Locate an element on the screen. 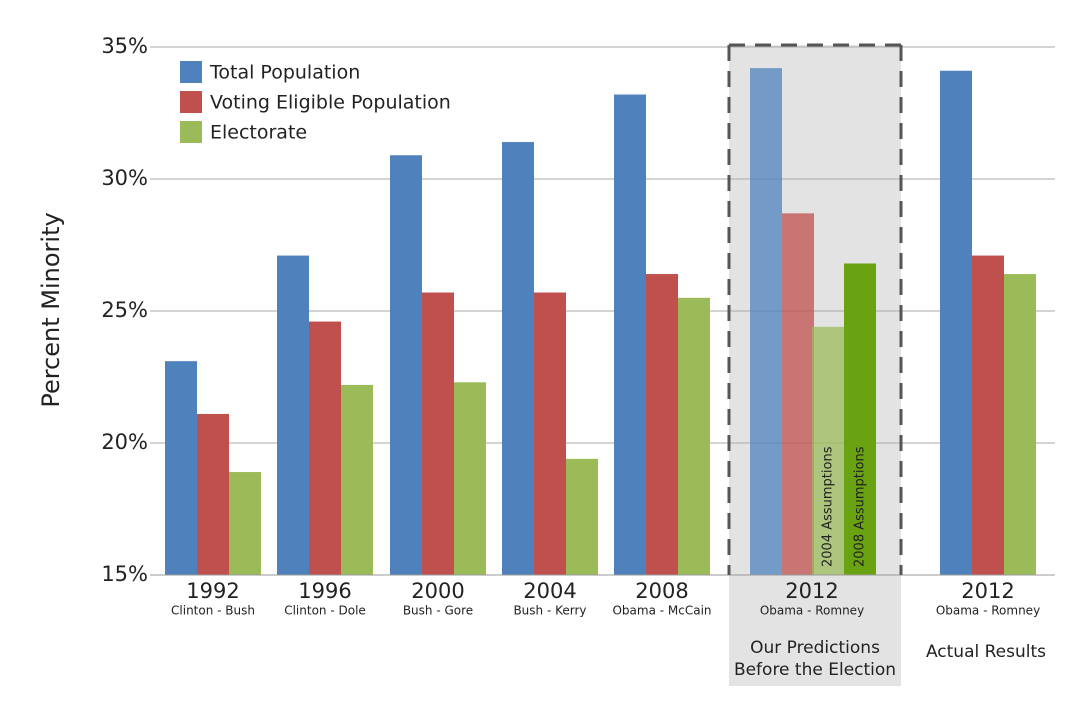 The width and height of the screenshot is (1090, 708). x-sublabel: Clinton - Dole is located at coordinates (325, 611).